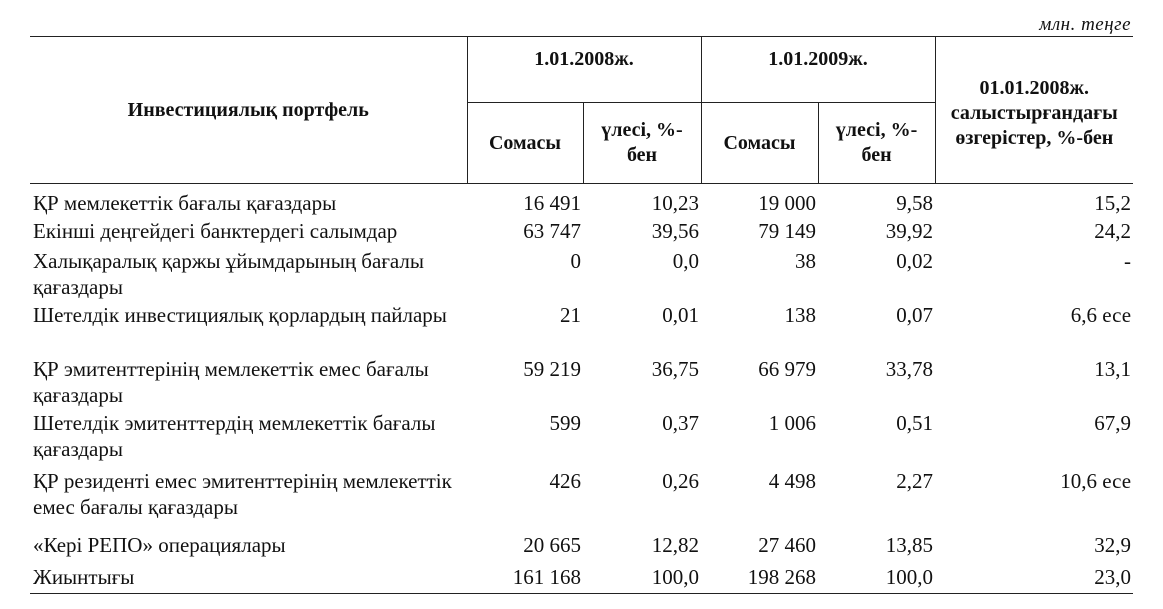 The width and height of the screenshot is (1163, 609). Describe the element at coordinates (787, 545) in the screenshot. I see `amount-2009: 27 460` at that location.